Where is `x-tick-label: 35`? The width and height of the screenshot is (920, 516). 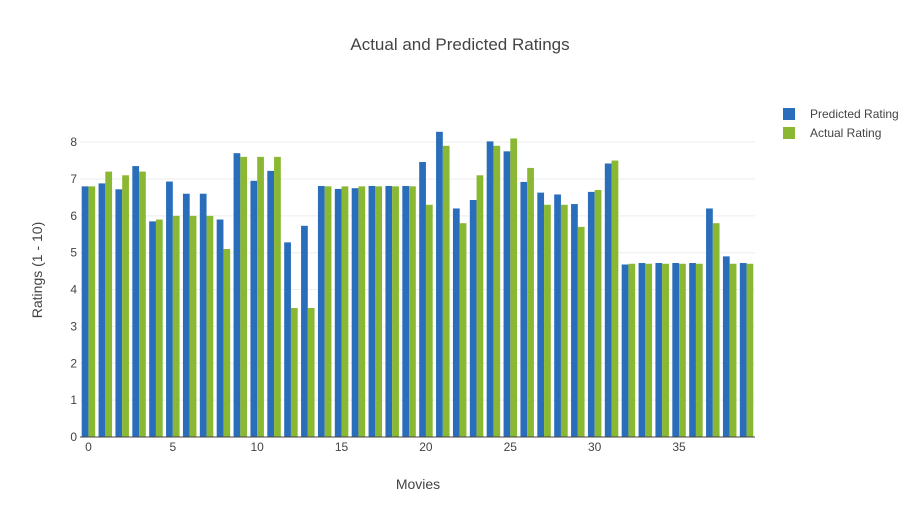
x-tick-label: 35 is located at coordinates (679, 447).